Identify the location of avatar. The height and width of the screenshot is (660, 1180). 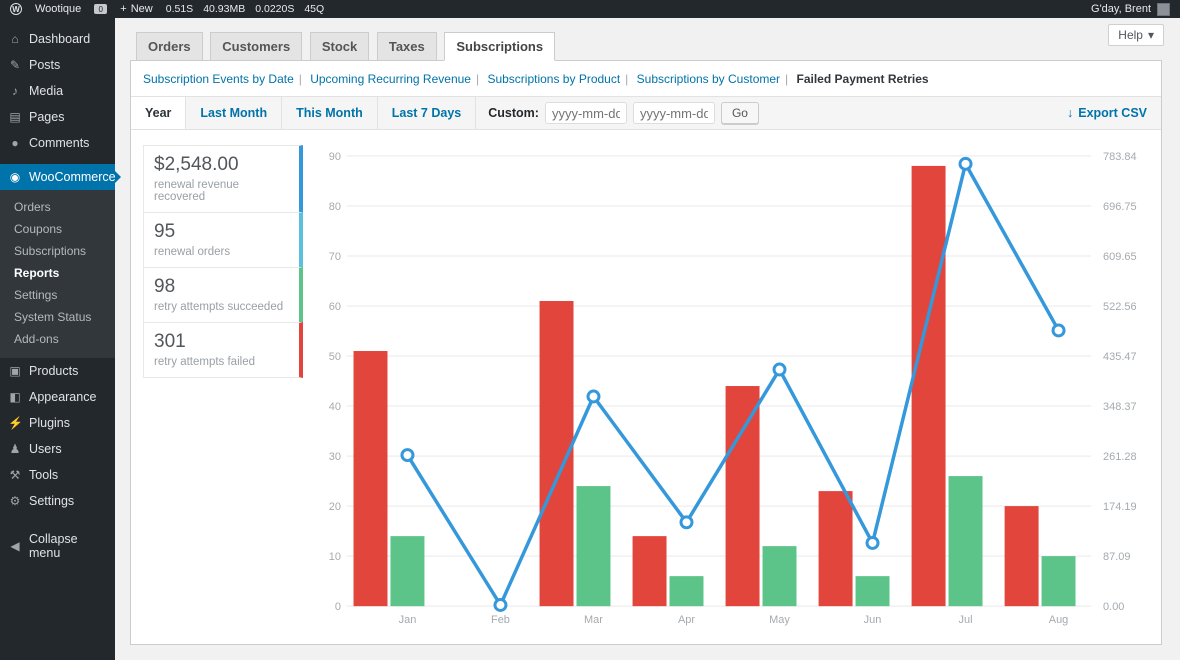
(1163, 9).